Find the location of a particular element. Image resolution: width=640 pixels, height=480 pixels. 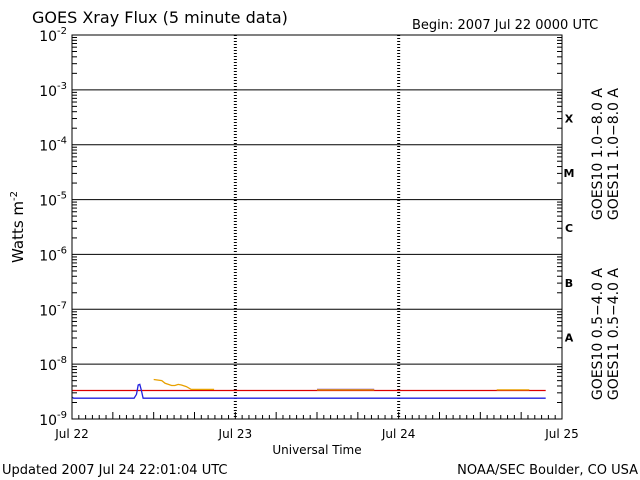

y-axis-label-sup: -2 is located at coordinates (14, 196).